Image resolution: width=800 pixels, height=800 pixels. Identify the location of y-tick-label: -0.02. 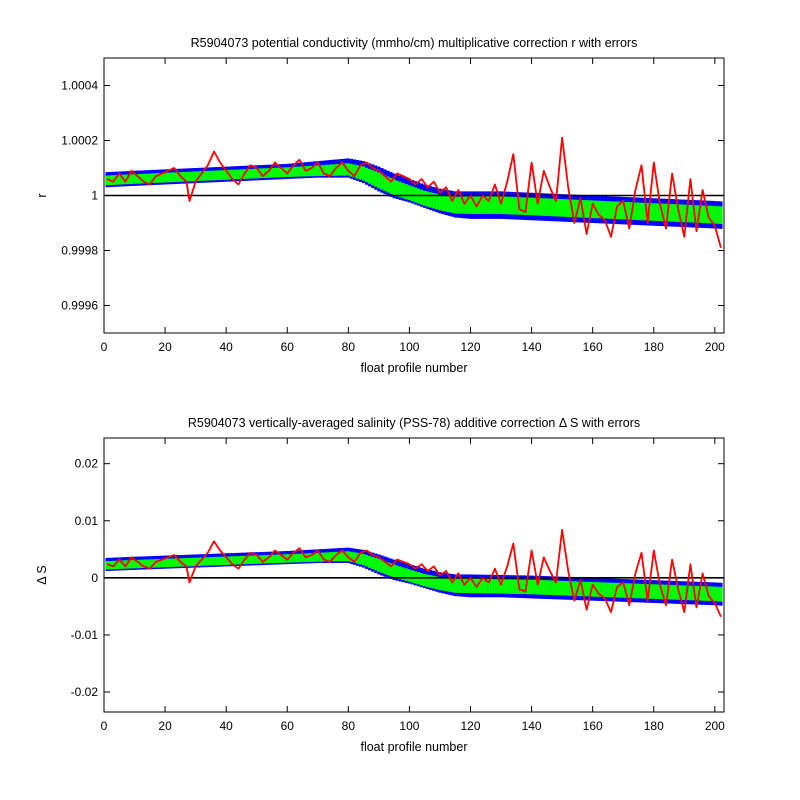
(85, 692).